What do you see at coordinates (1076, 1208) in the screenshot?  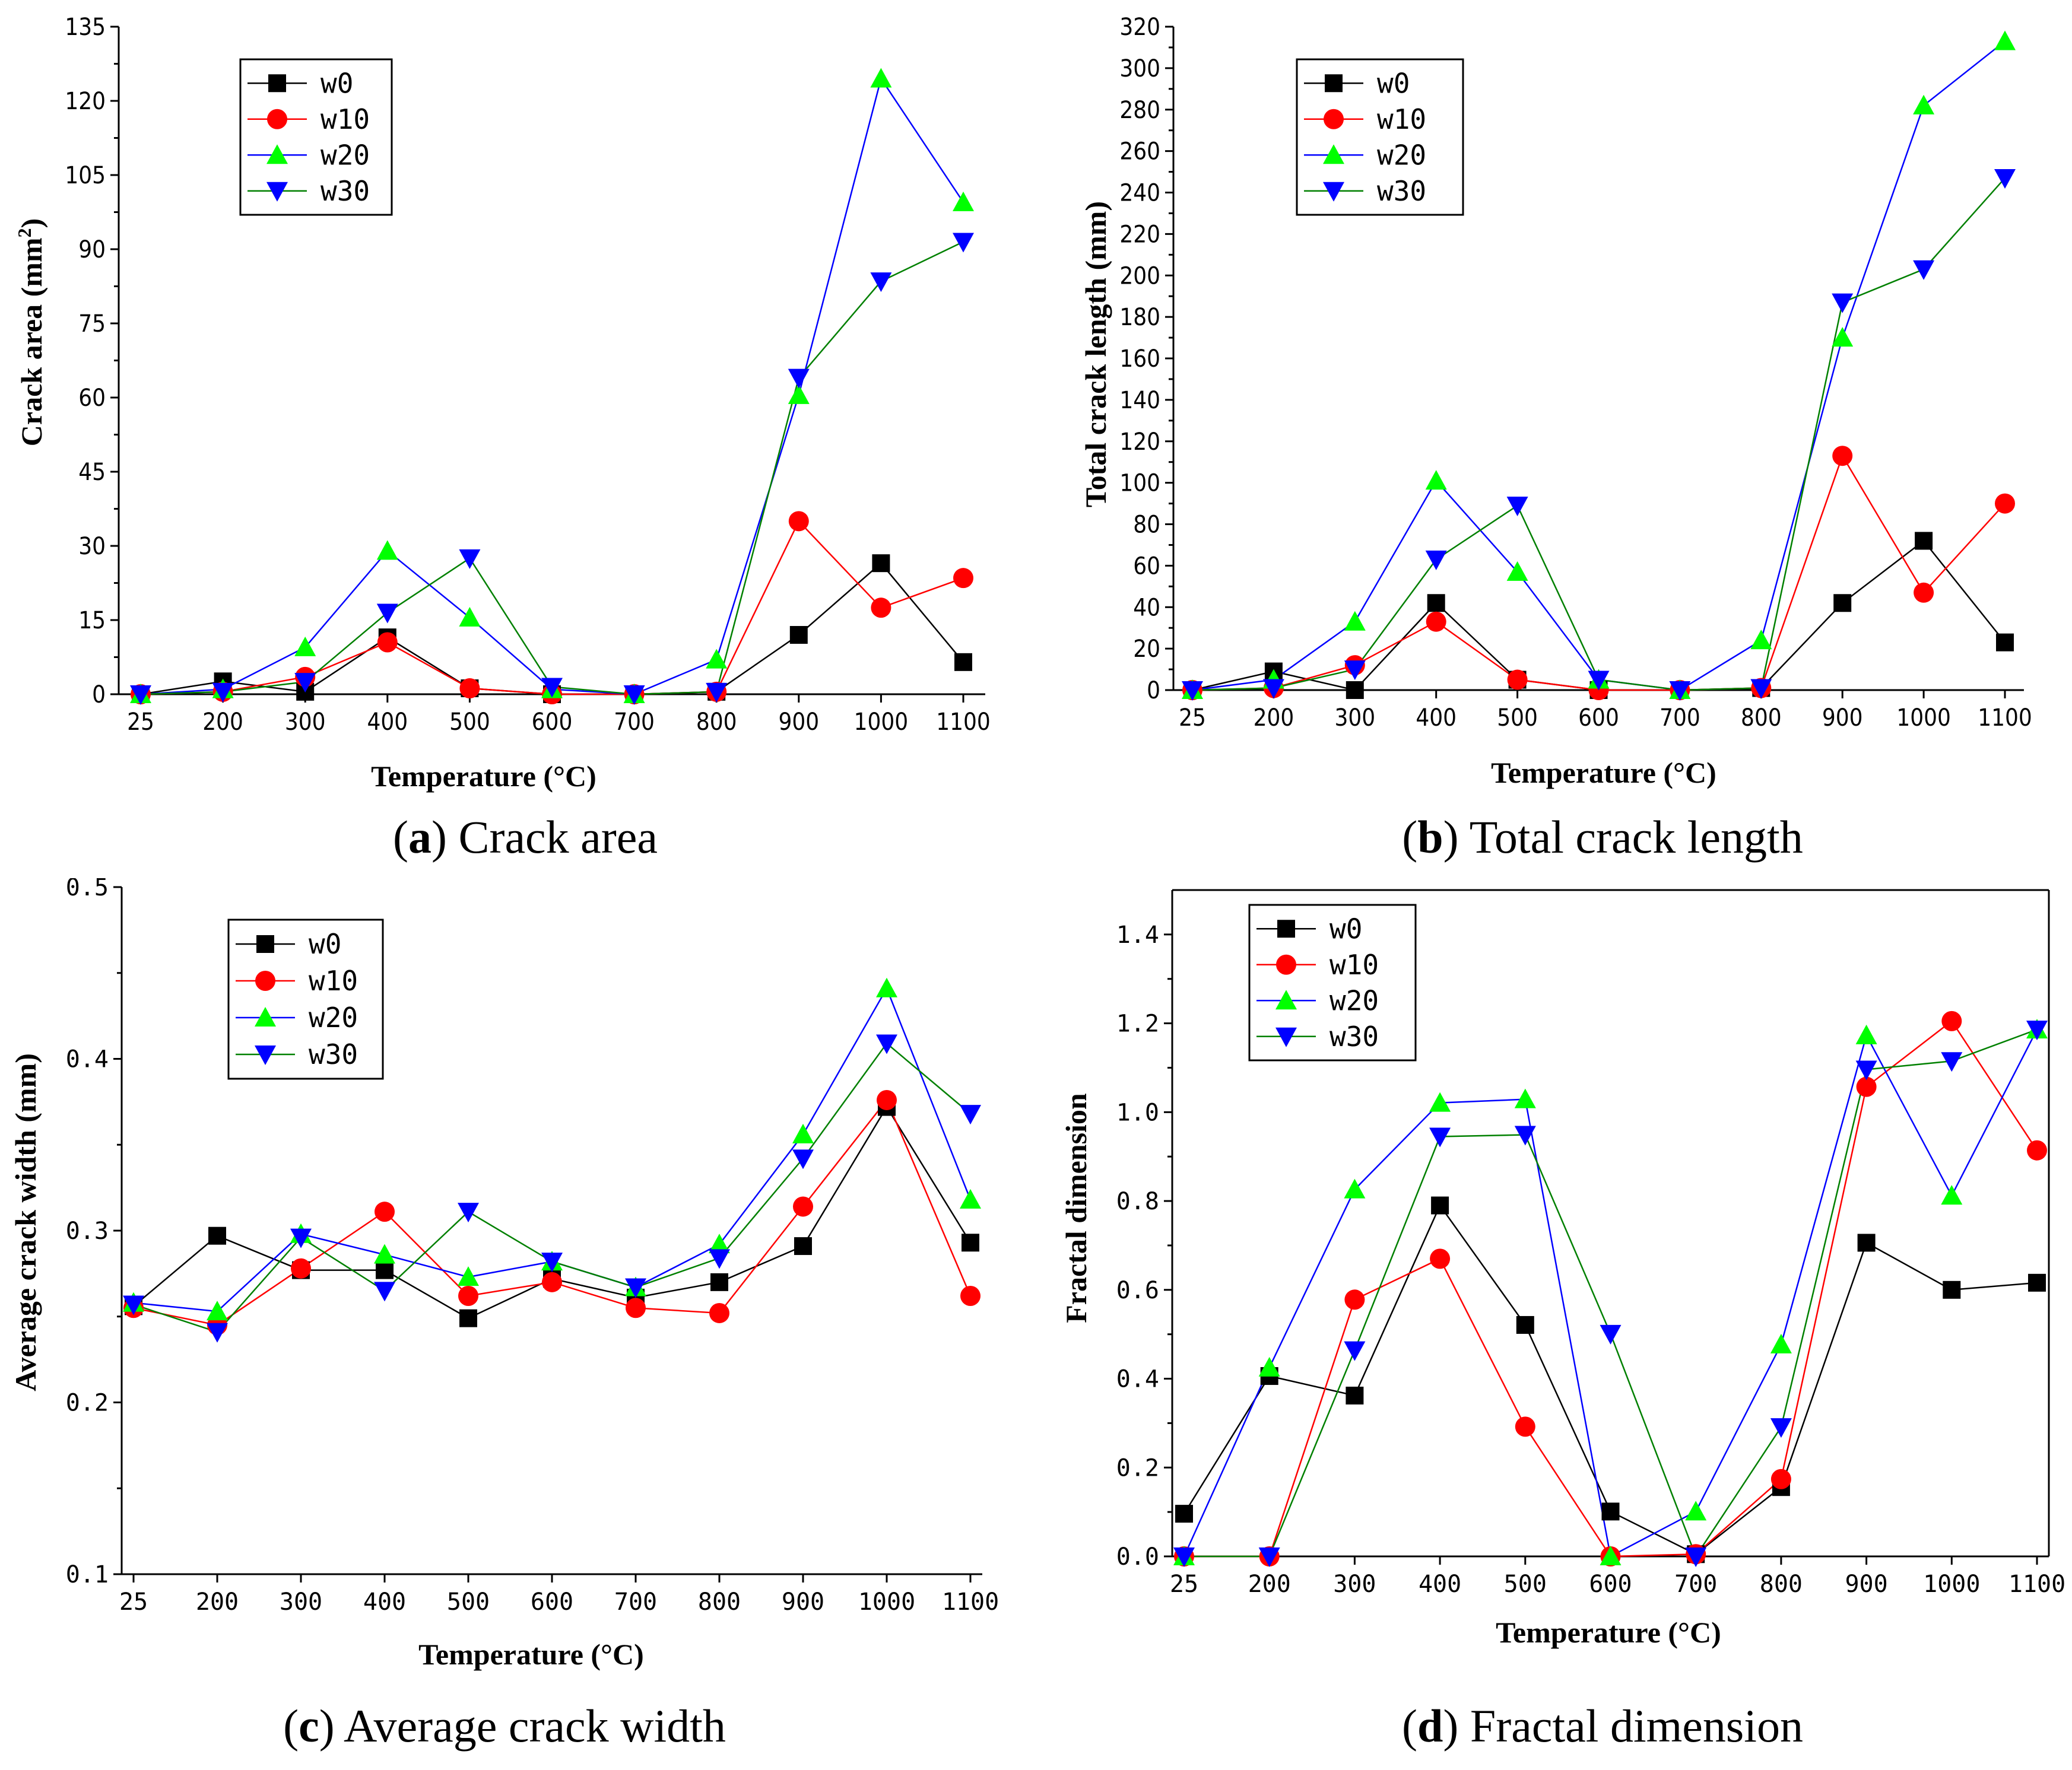 I see `y-axis-title-d: Fractal dimension` at bounding box center [1076, 1208].